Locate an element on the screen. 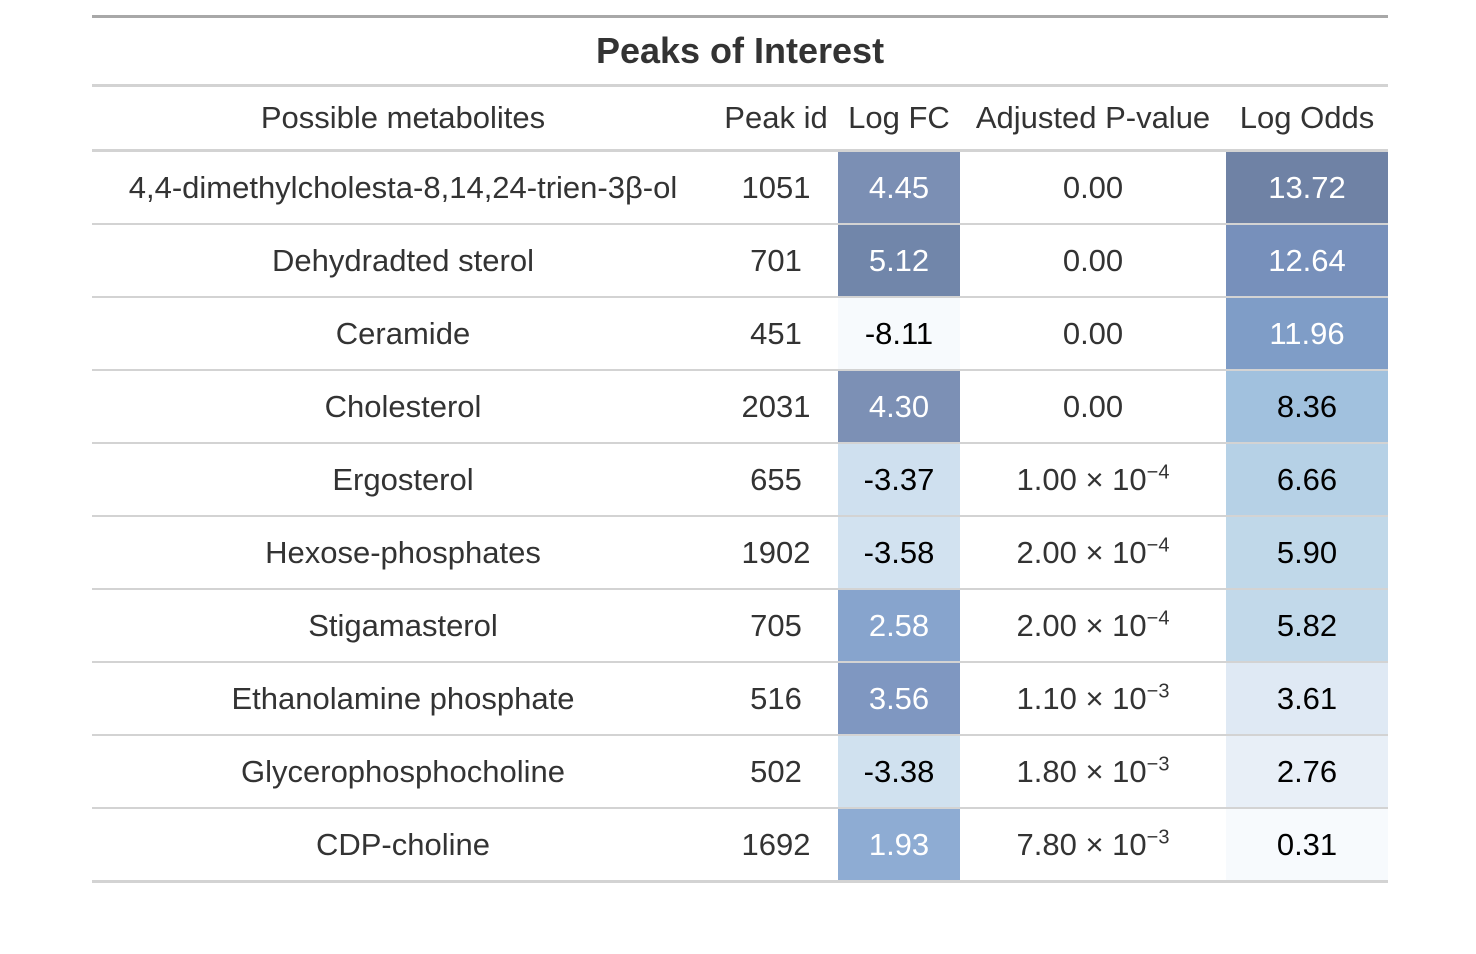 Image resolution: width=1476 pixels, height=954 pixels. table-row: Dehydradted sterol 701 5.12 0.00 12.64 is located at coordinates (740, 260).